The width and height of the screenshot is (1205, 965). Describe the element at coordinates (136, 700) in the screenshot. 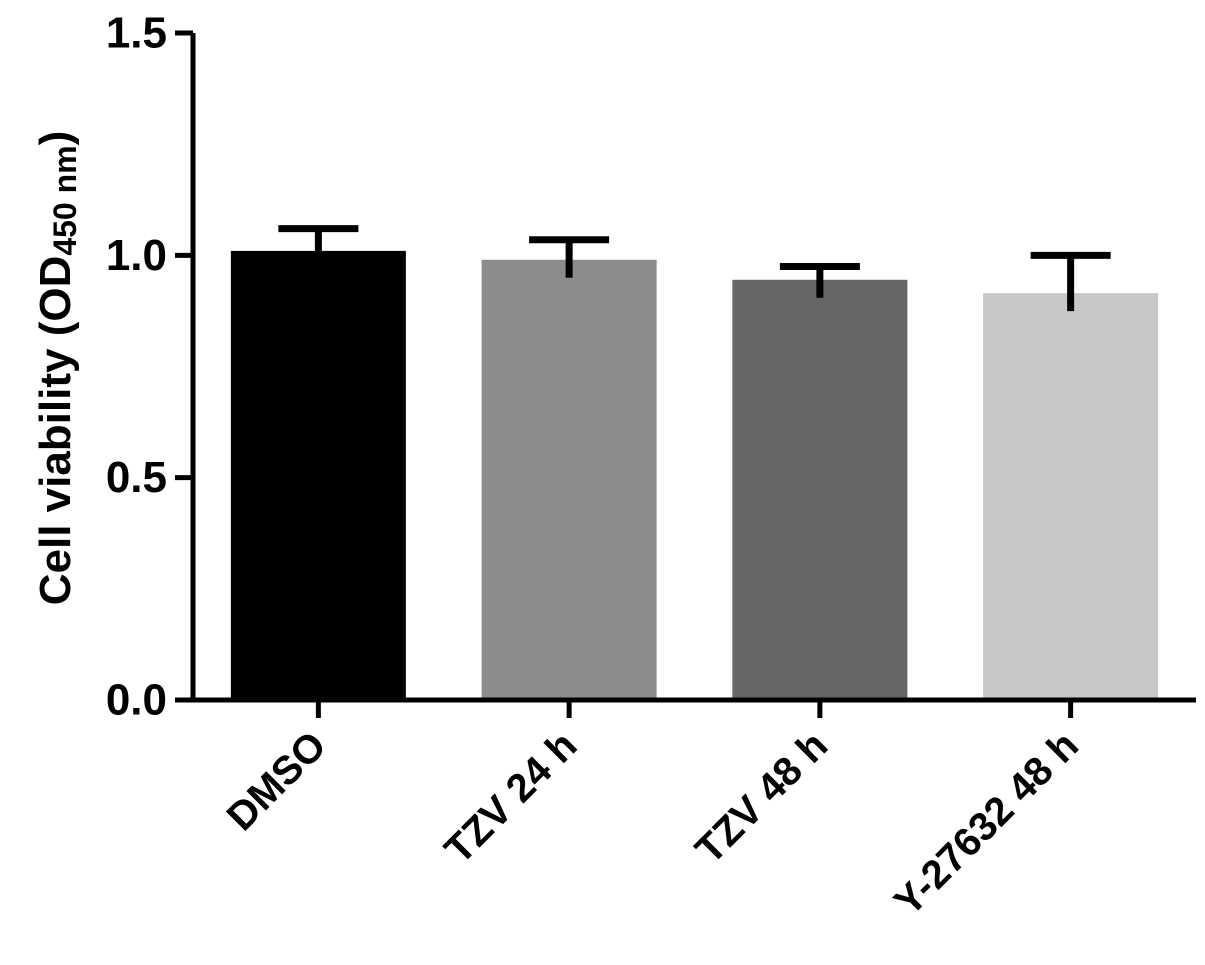

I see `y-tick-label-0: 0.0` at that location.